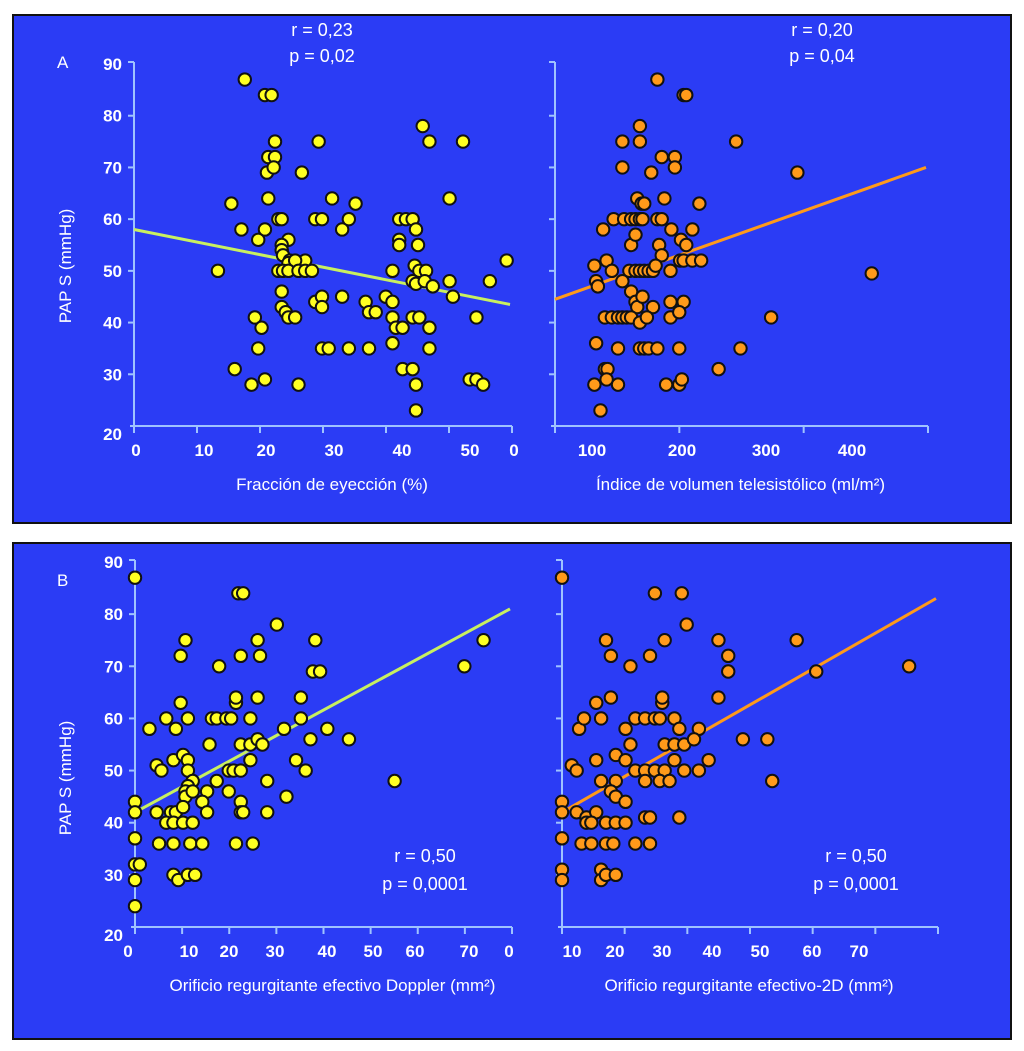 The width and height of the screenshot is (1024, 1051). I want to click on y-tick-label: 90, so click(113, 562).